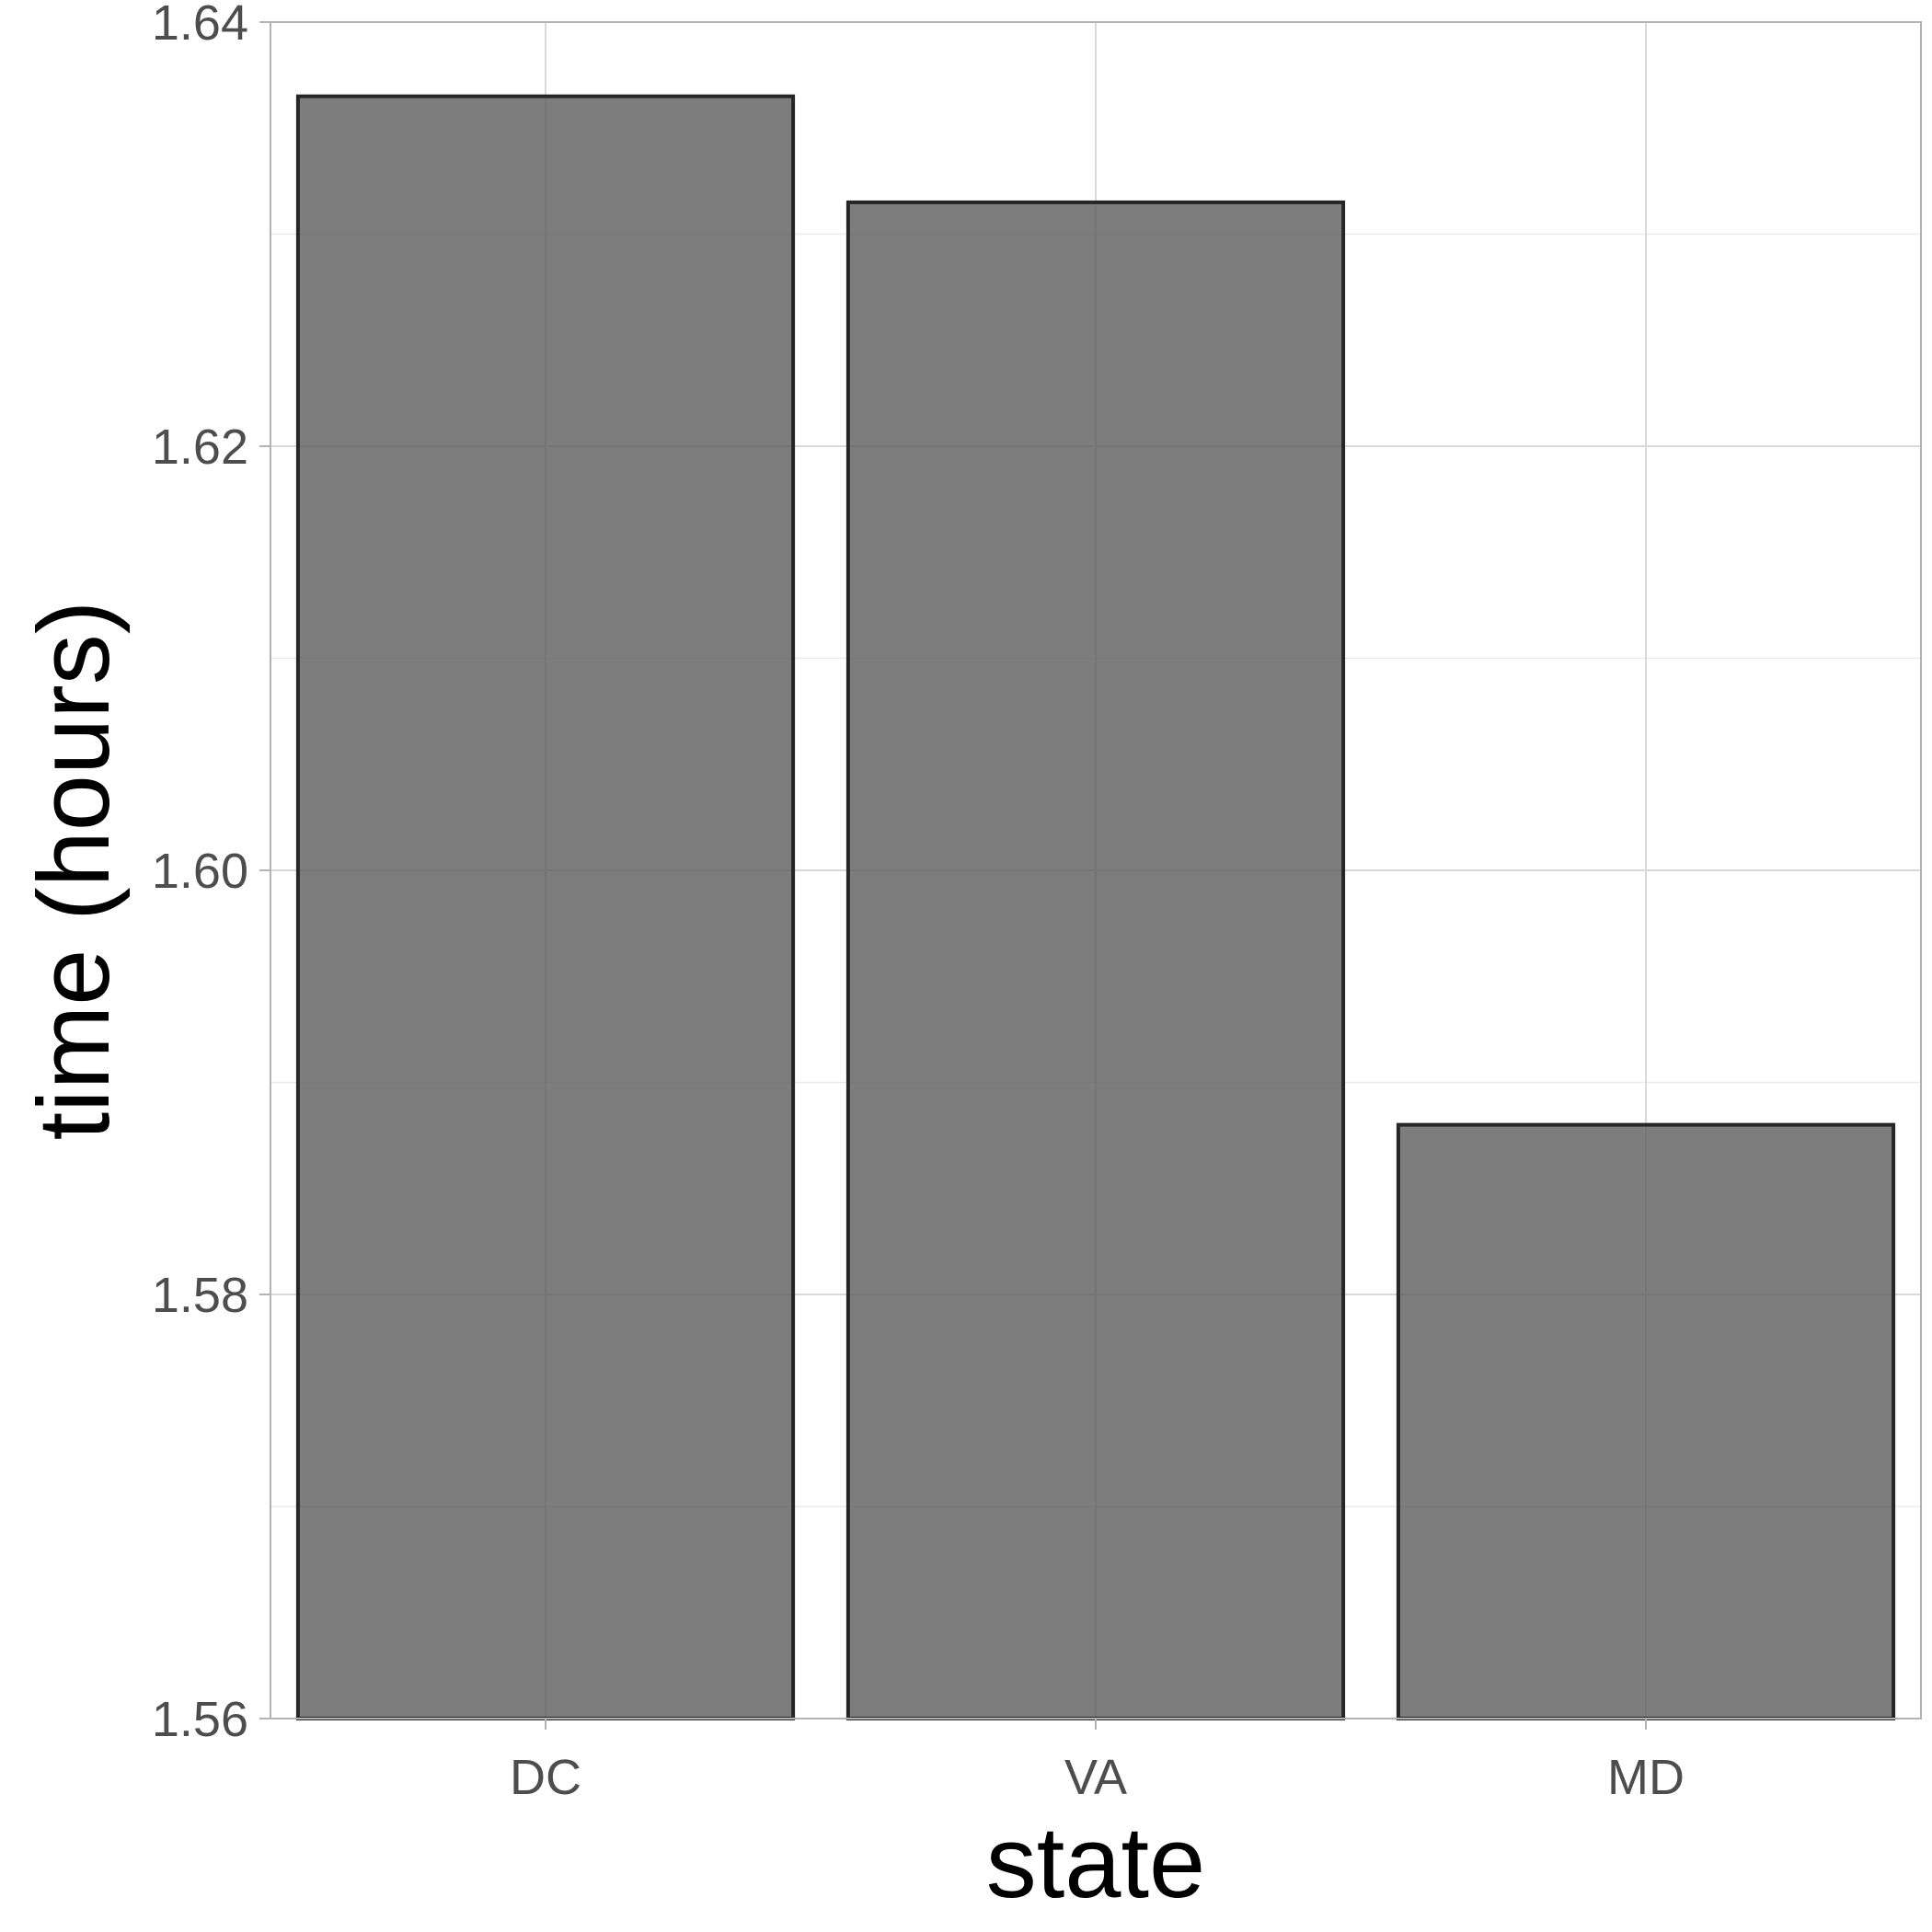 Image resolution: width=1932 pixels, height=1932 pixels. Describe the element at coordinates (545, 1777) in the screenshot. I see `x-tick-label: DC` at that location.